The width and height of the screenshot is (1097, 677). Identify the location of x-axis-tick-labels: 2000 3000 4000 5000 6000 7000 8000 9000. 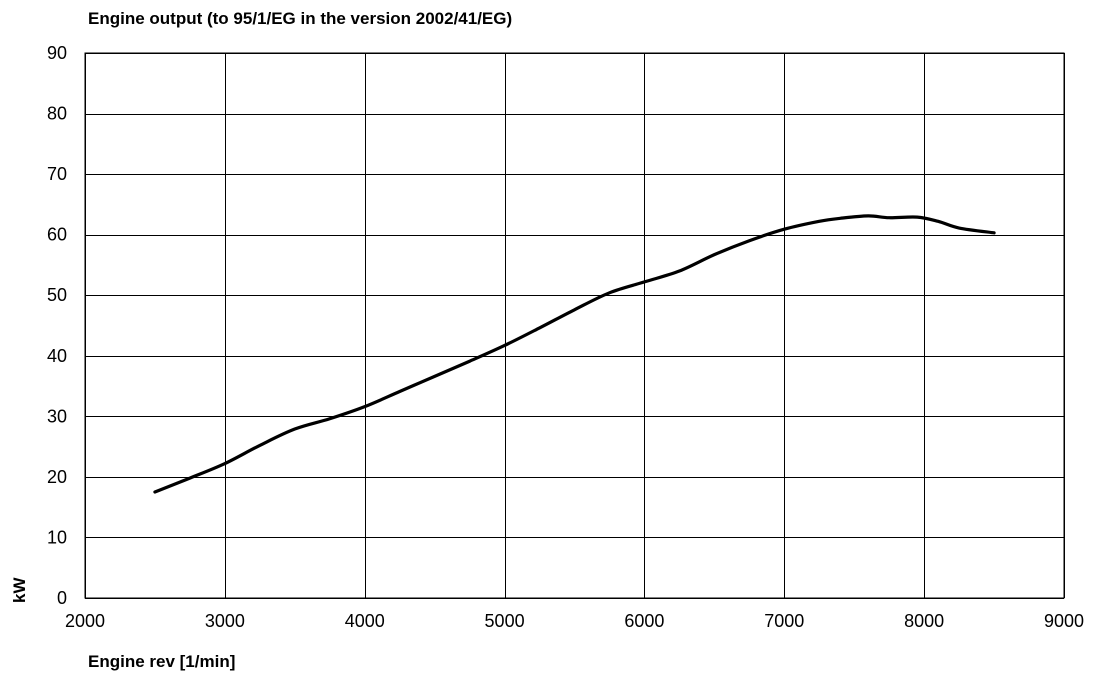
(574, 621).